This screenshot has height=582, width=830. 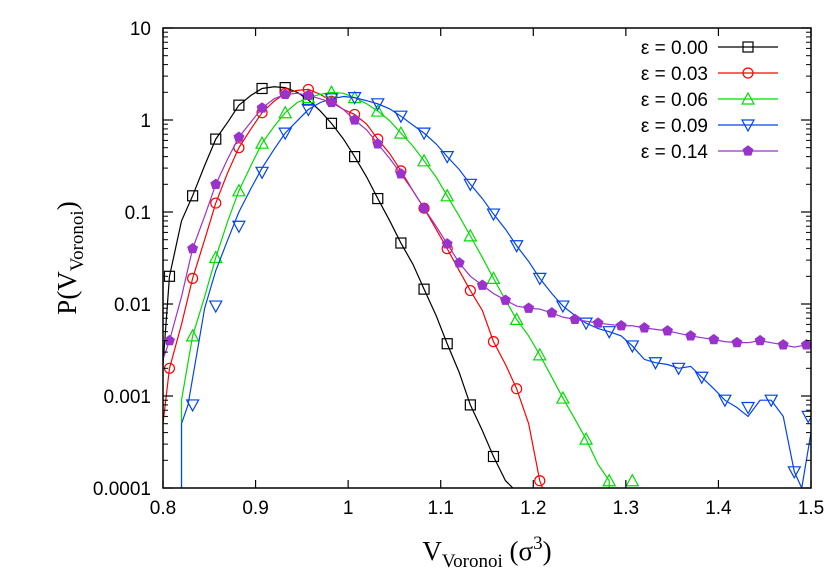 What do you see at coordinates (811, 508) in the screenshot?
I see `x-tick-label: 1.5` at bounding box center [811, 508].